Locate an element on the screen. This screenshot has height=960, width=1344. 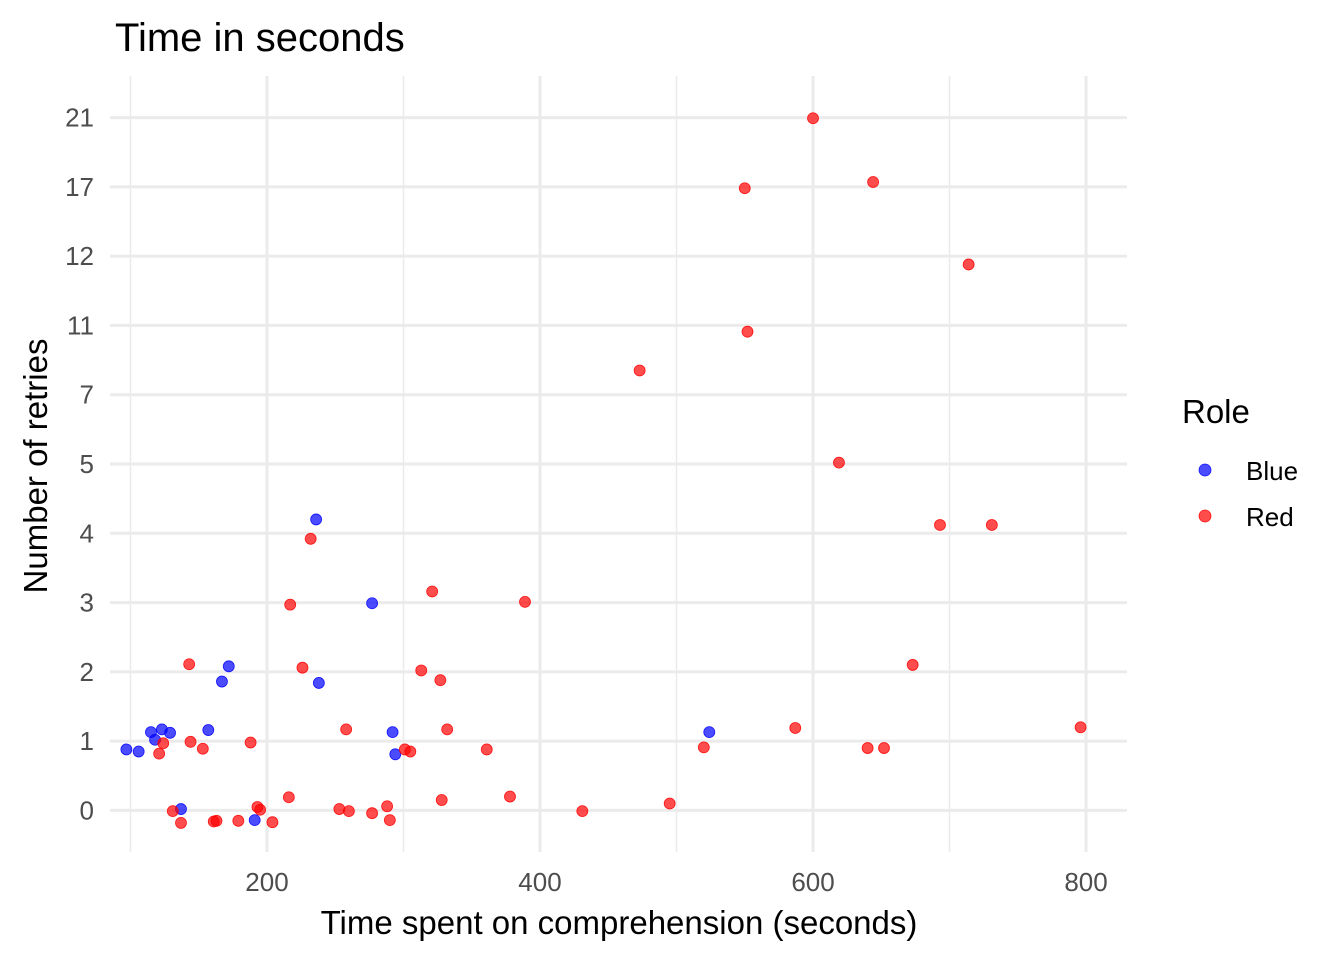
y-tick-label-21: 21 is located at coordinates (79, 118).